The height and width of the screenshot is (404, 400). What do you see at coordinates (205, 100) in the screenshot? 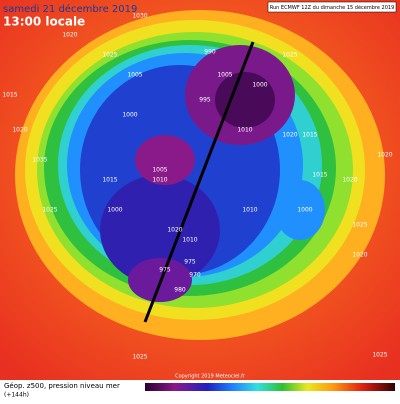
I see `isobar-label: 995` at bounding box center [205, 100].